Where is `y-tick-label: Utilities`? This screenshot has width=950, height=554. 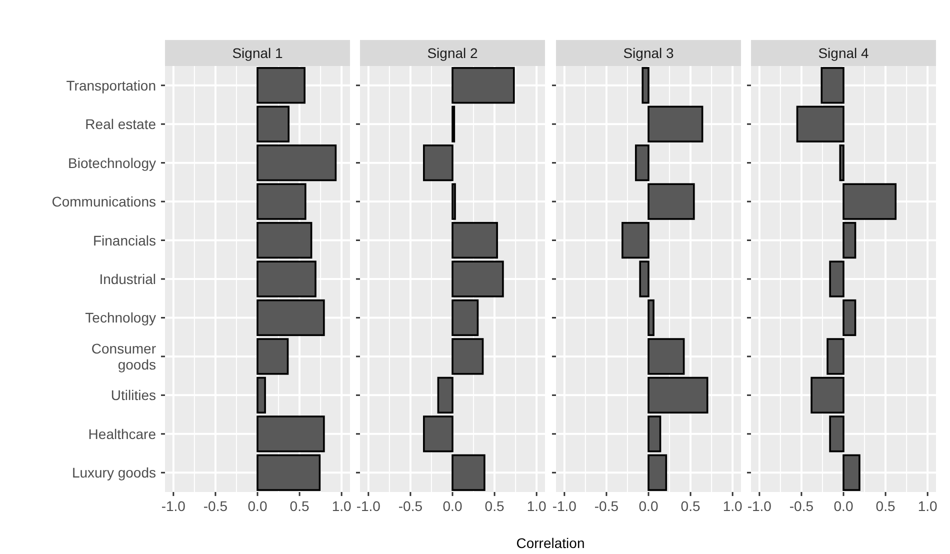
y-tick-label: Utilities is located at coordinates (133, 395).